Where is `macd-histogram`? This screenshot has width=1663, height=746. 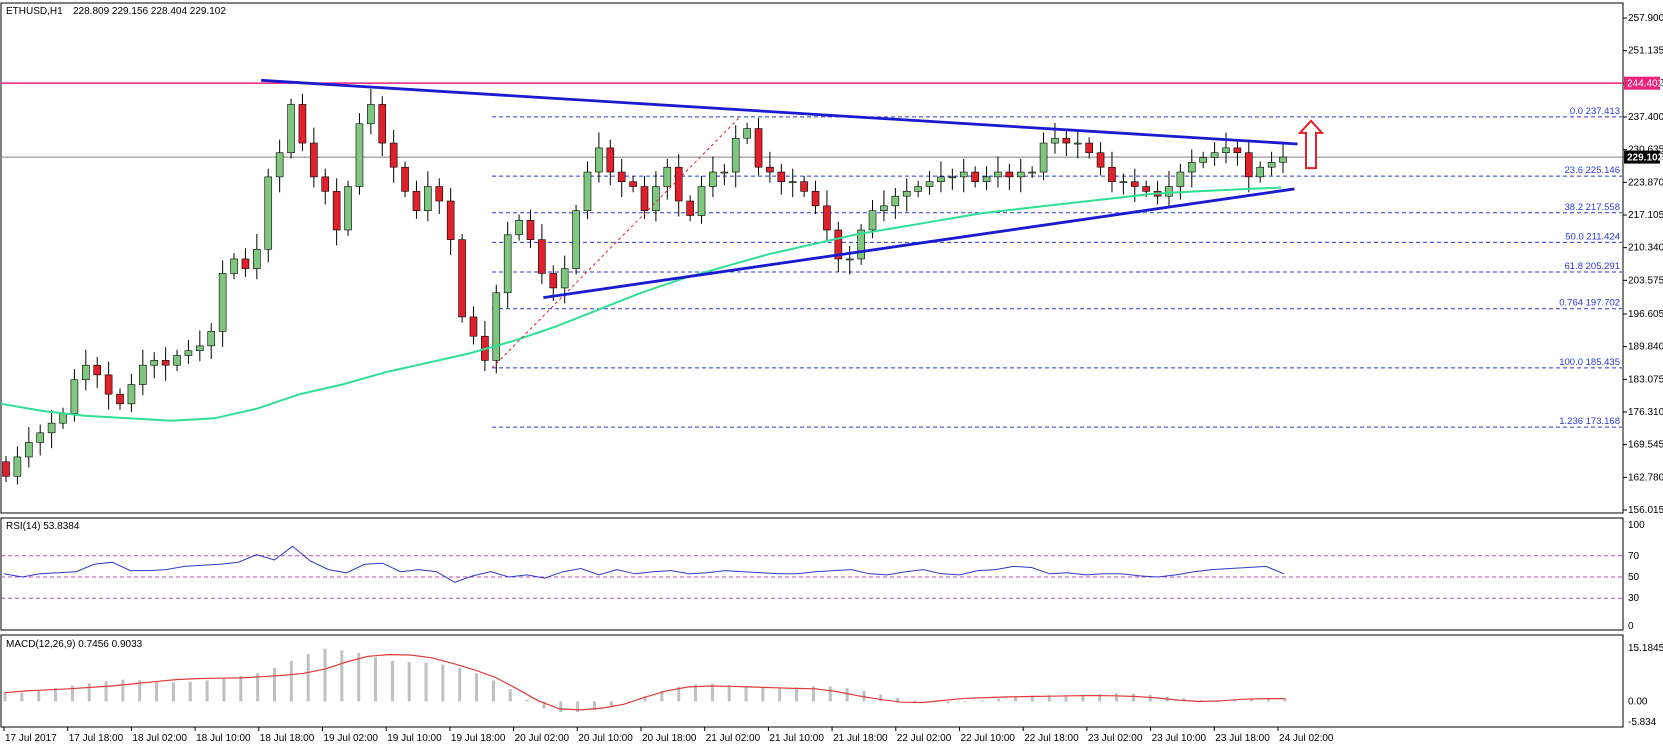
macd-histogram is located at coordinates (645, 680).